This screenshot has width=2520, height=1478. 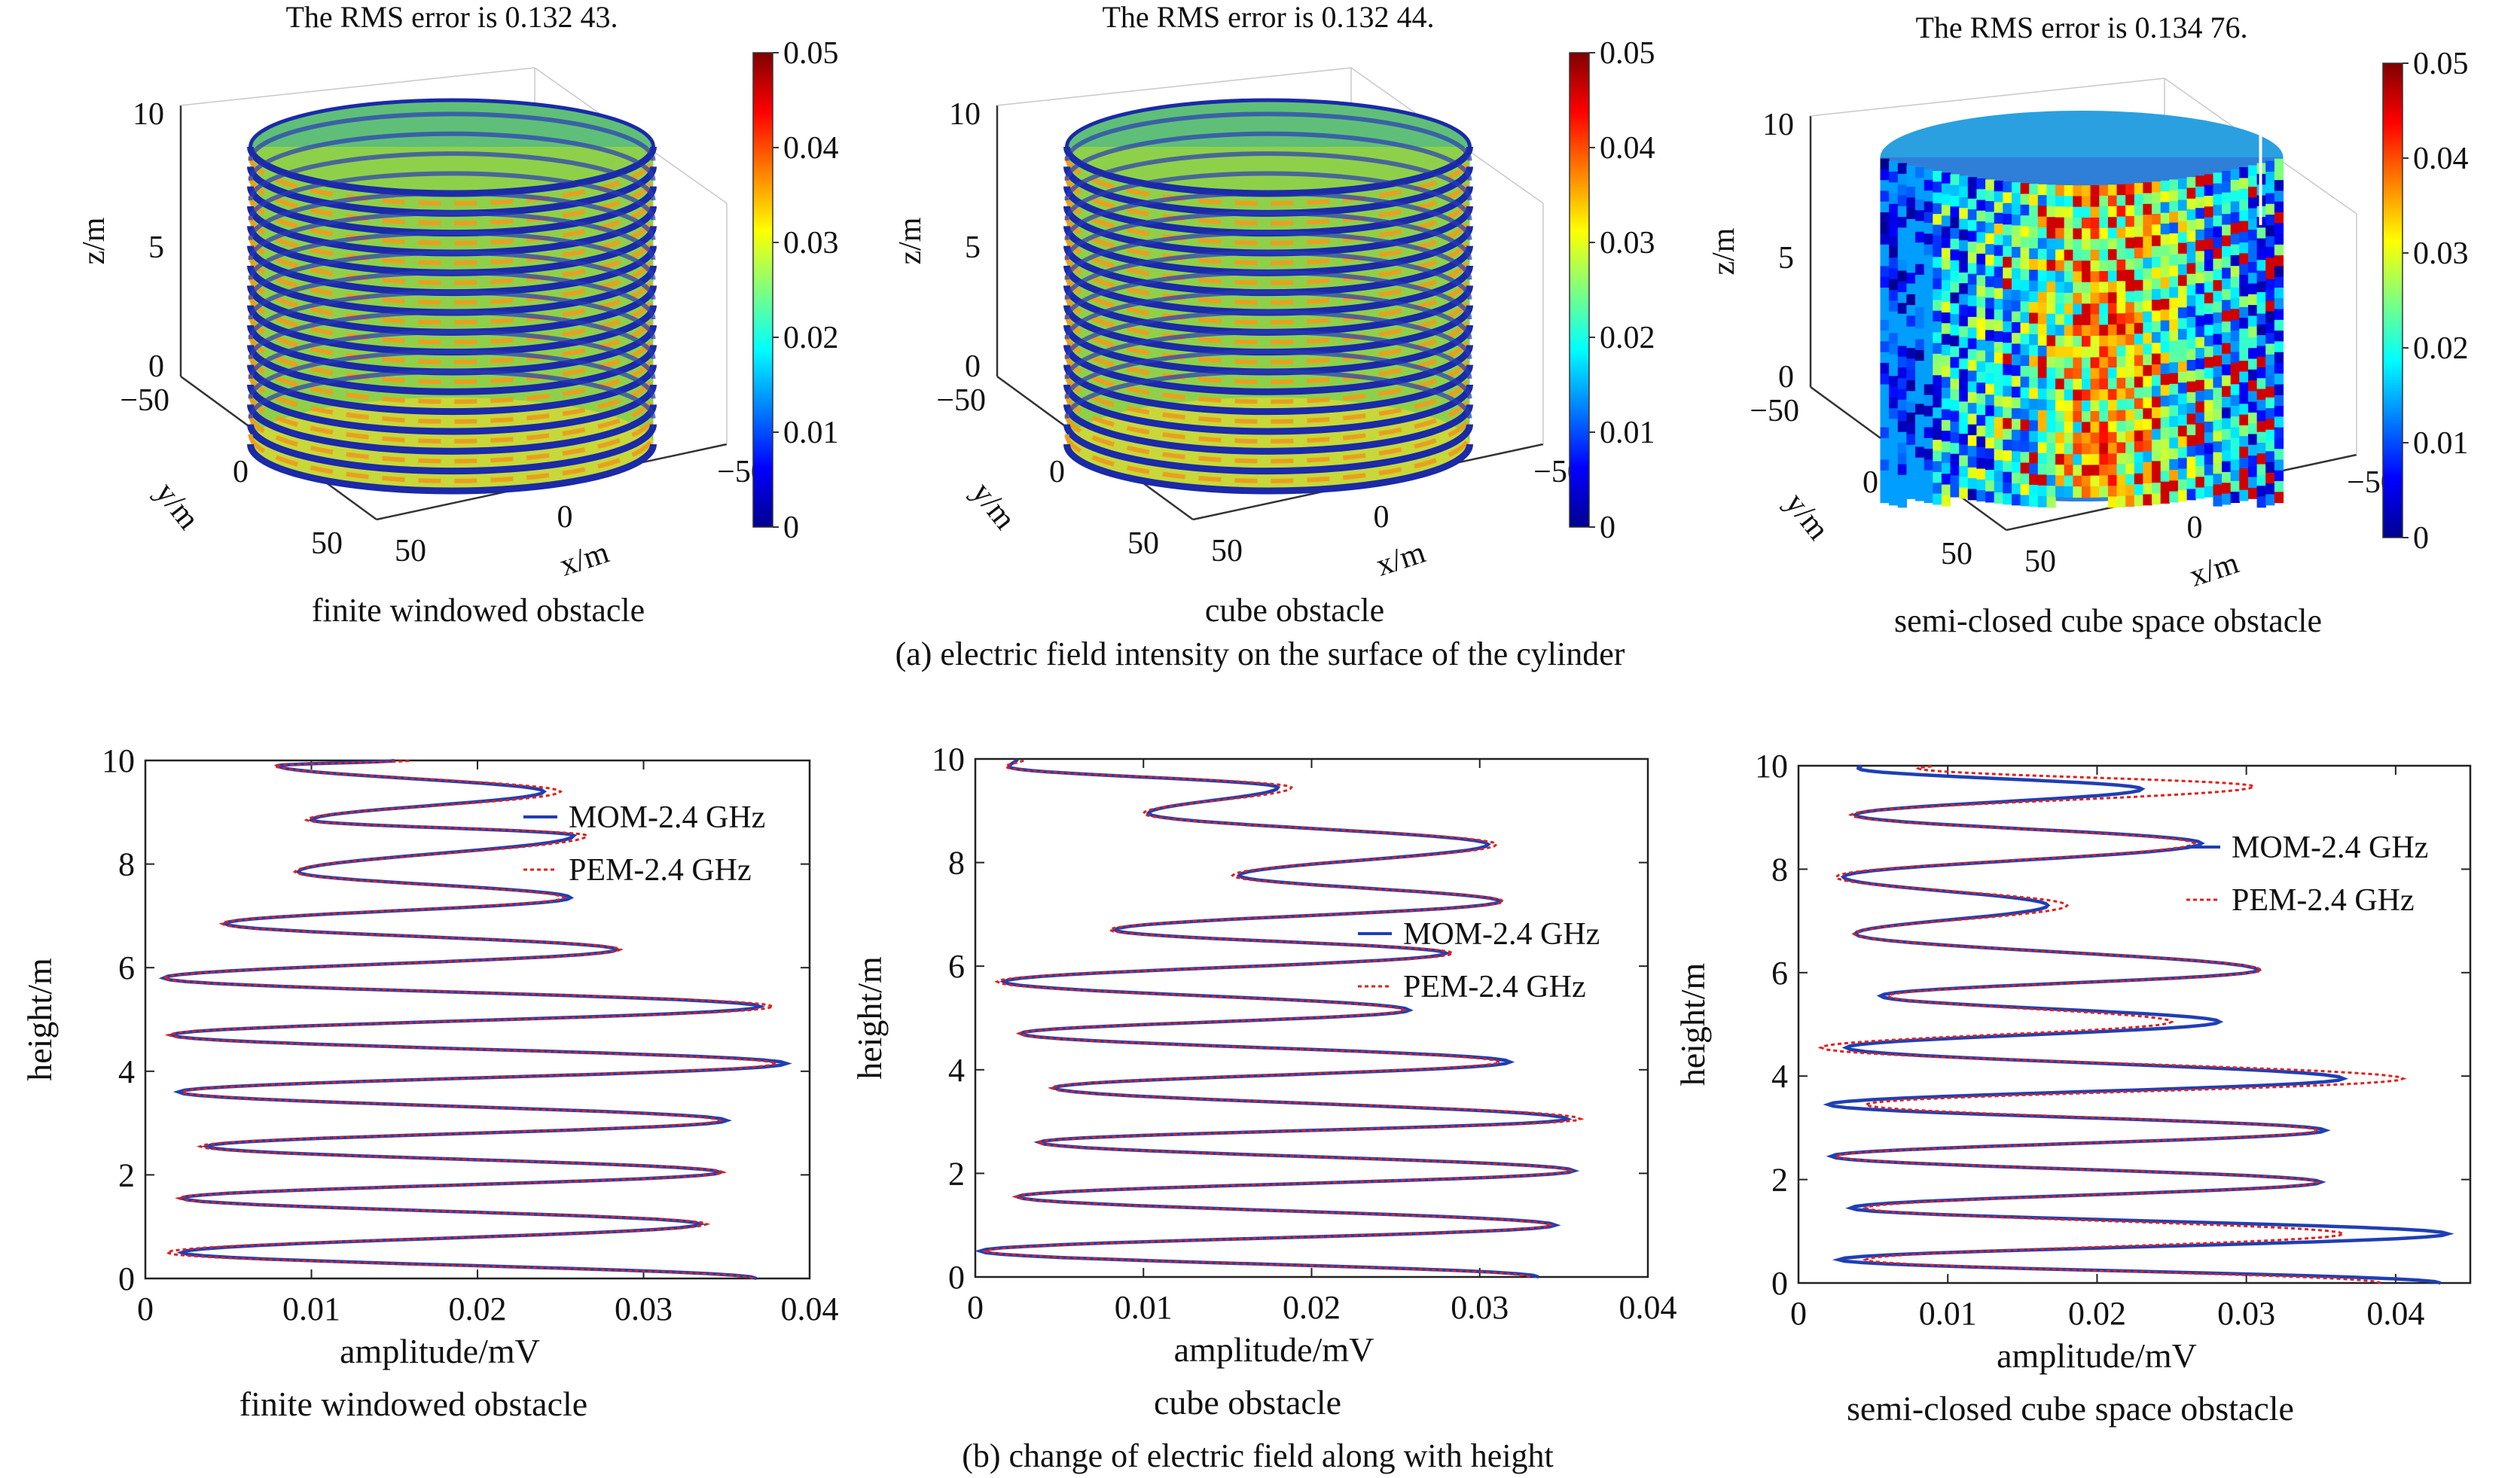 I want to click on field-ring, so click(x=1268, y=429).